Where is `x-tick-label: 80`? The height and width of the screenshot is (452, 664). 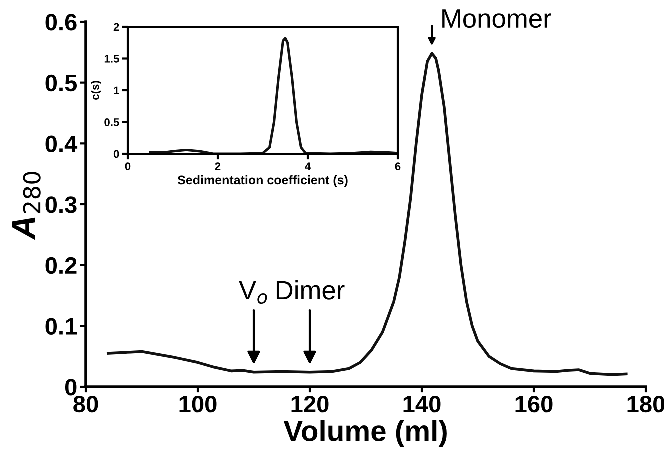
x-tick-label: 80 is located at coordinates (86, 404).